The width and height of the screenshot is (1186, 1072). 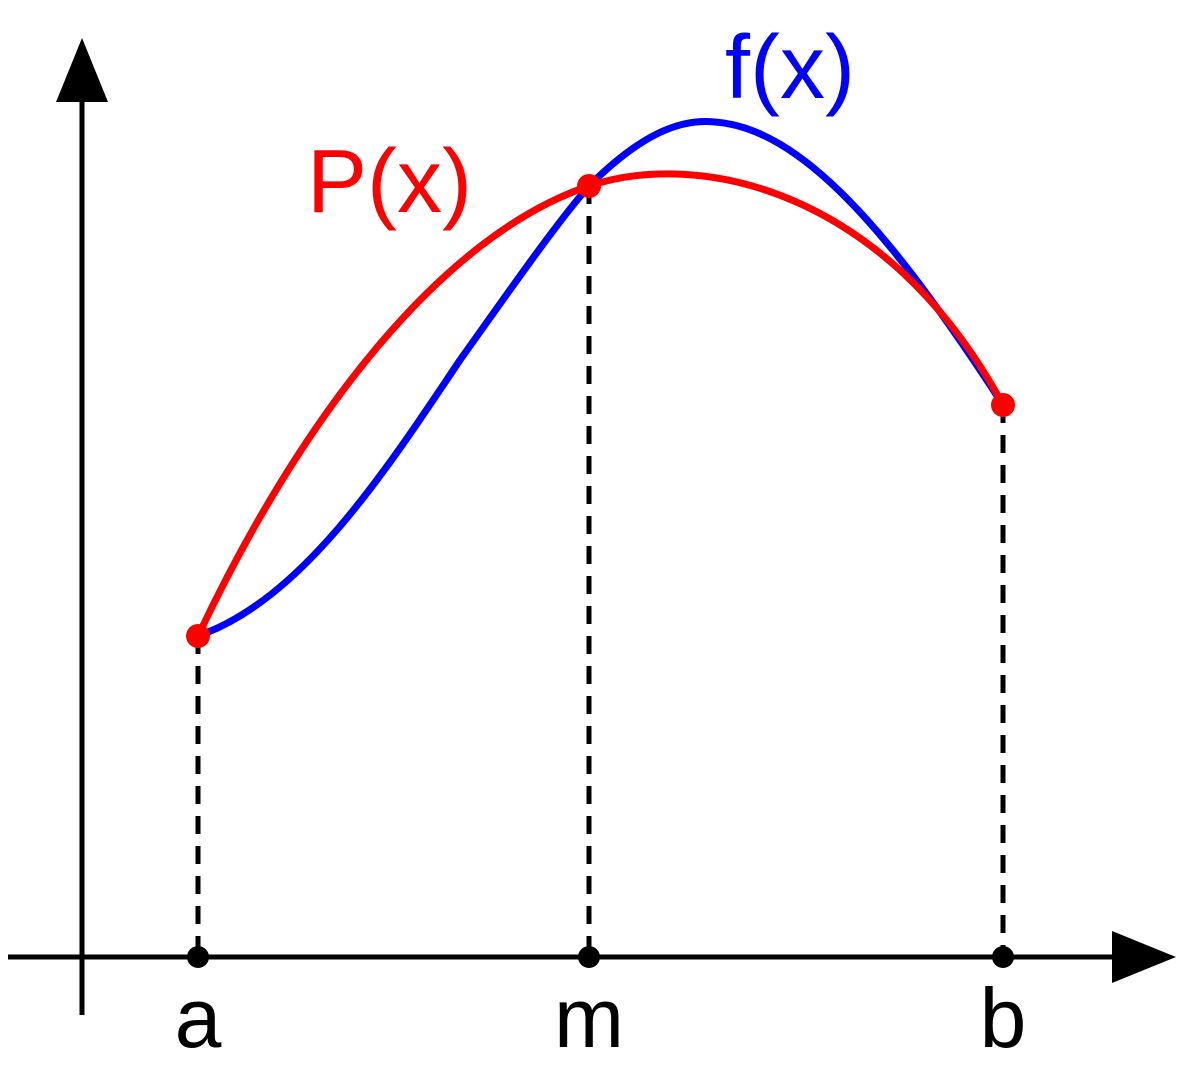 What do you see at coordinates (198, 1018) in the screenshot?
I see `label-a: a` at bounding box center [198, 1018].